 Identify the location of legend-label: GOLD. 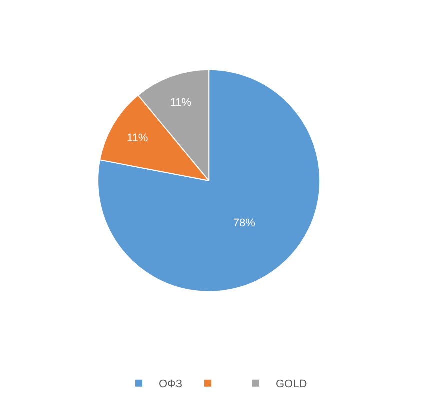
(292, 384).